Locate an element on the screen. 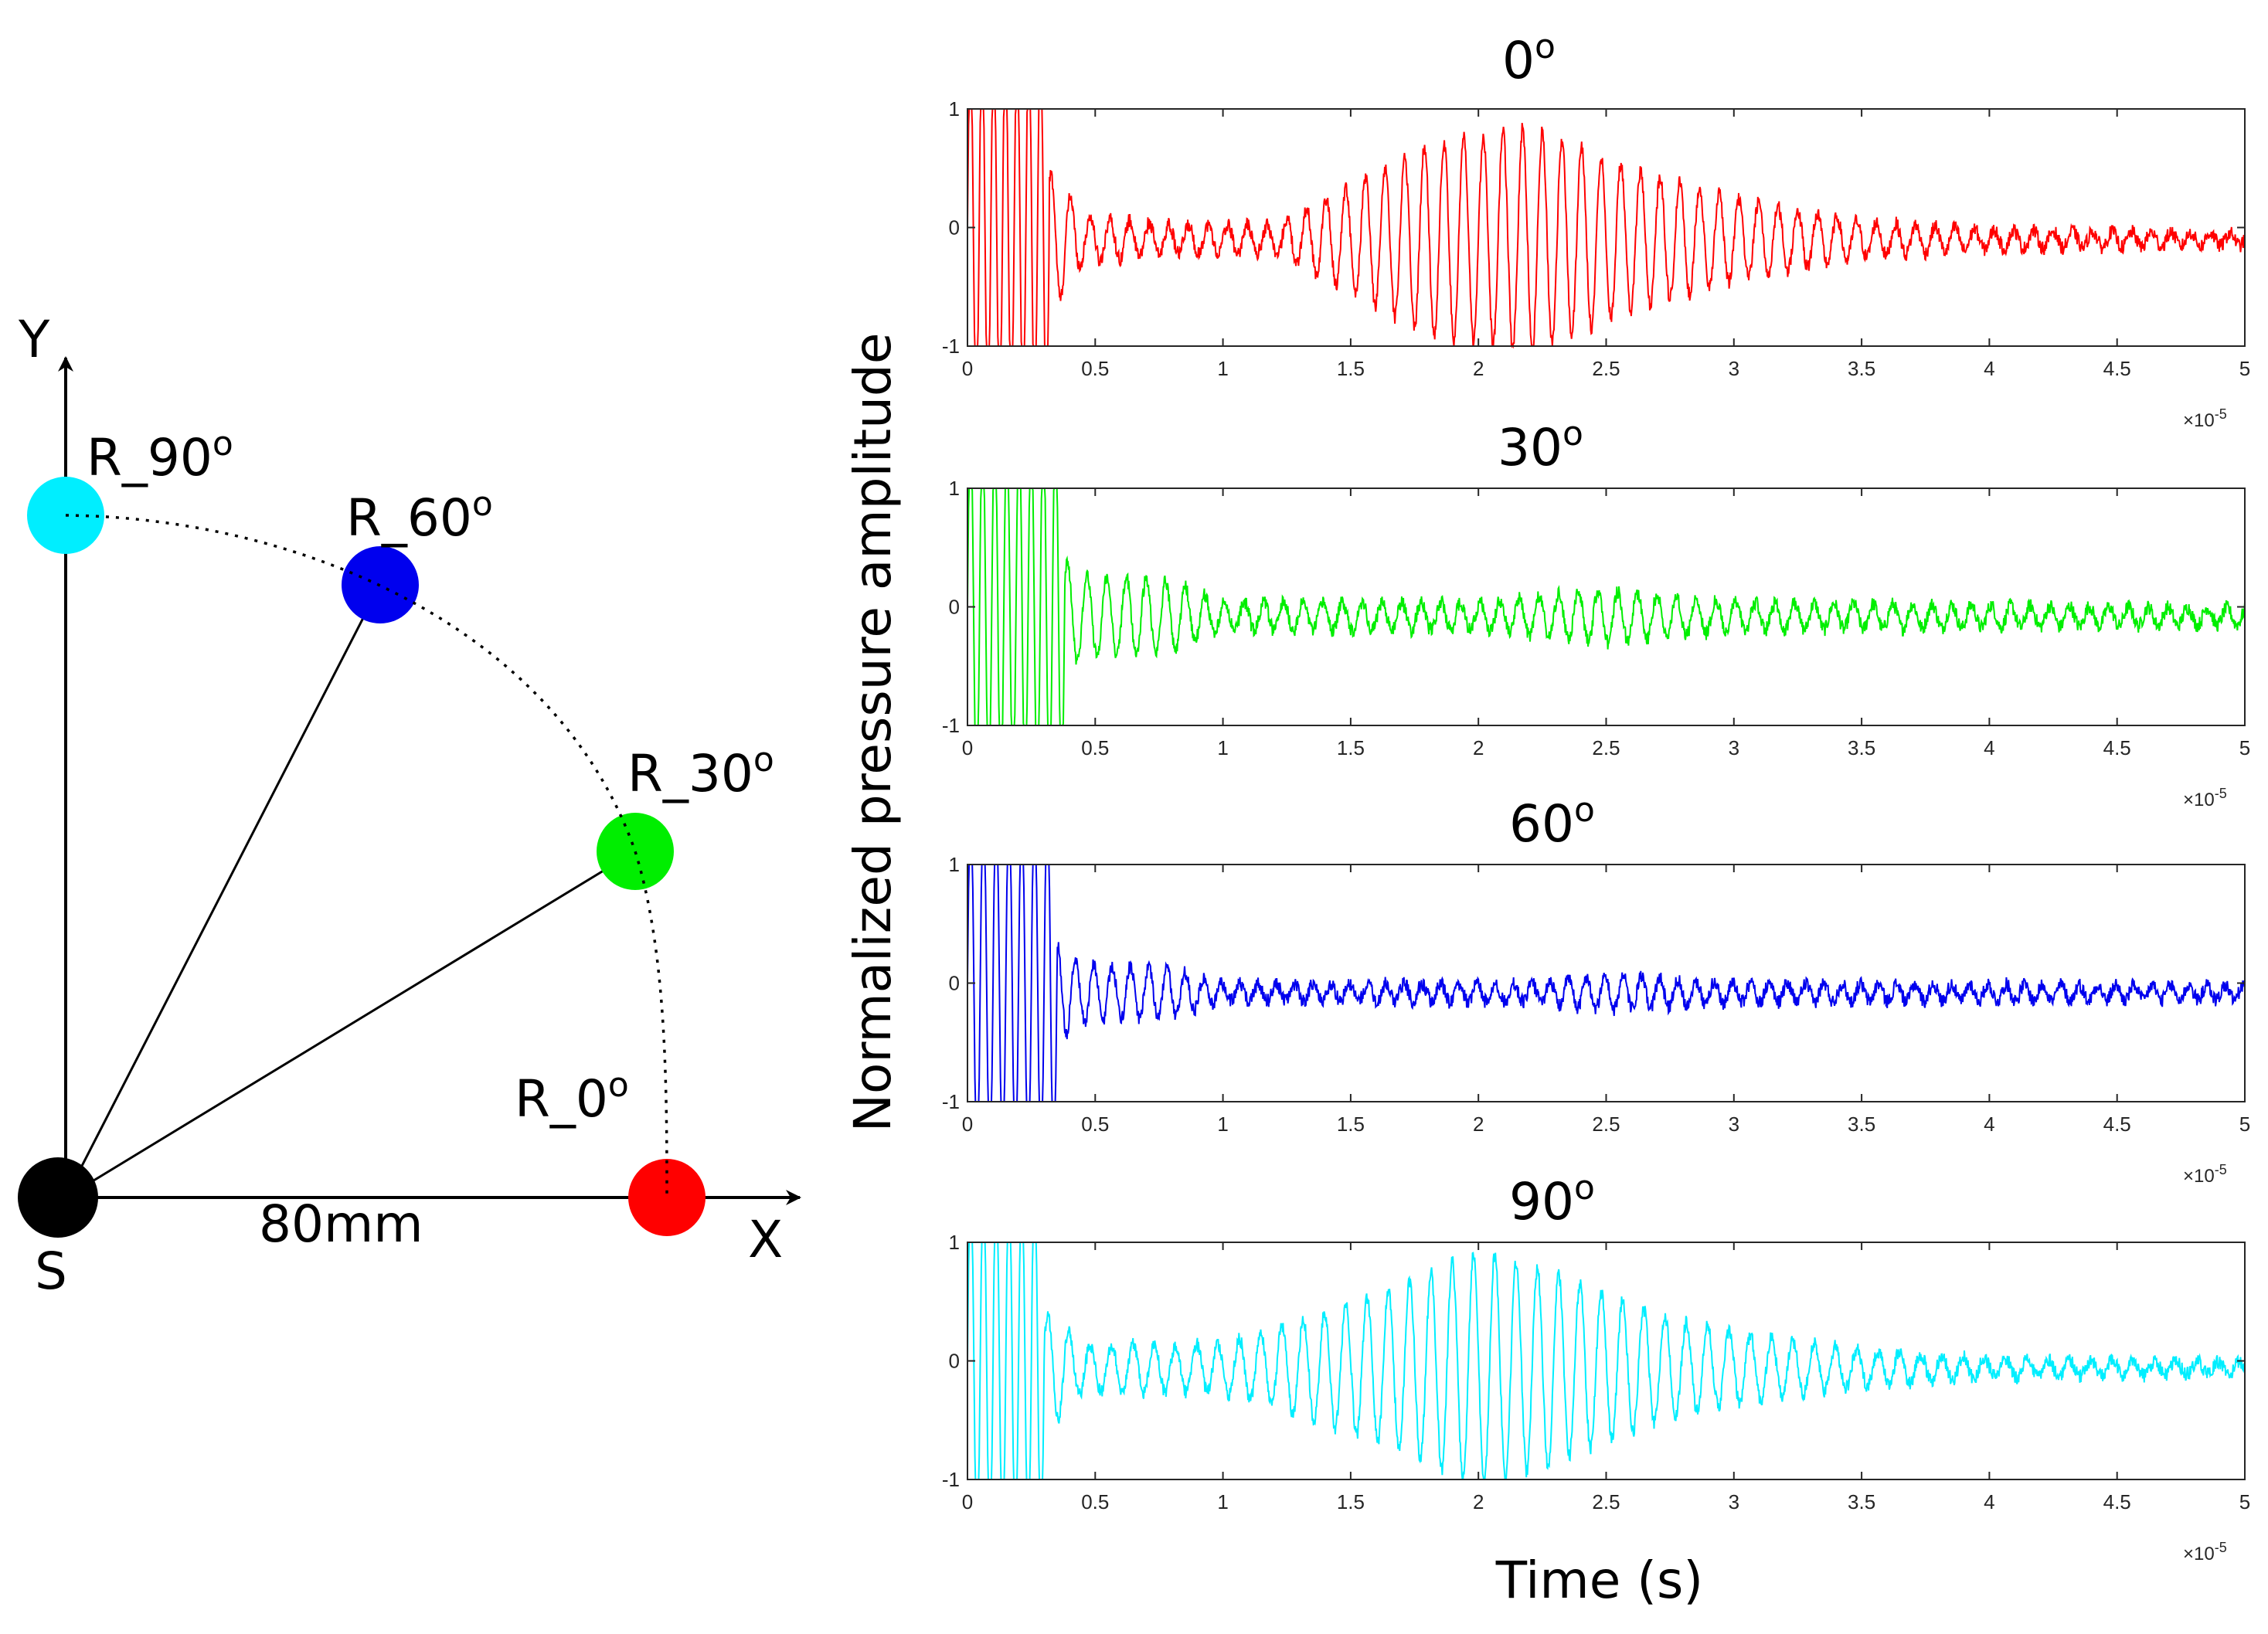 The height and width of the screenshot is (1634, 2268). panel-title-30: 30o is located at coordinates (1540, 445).